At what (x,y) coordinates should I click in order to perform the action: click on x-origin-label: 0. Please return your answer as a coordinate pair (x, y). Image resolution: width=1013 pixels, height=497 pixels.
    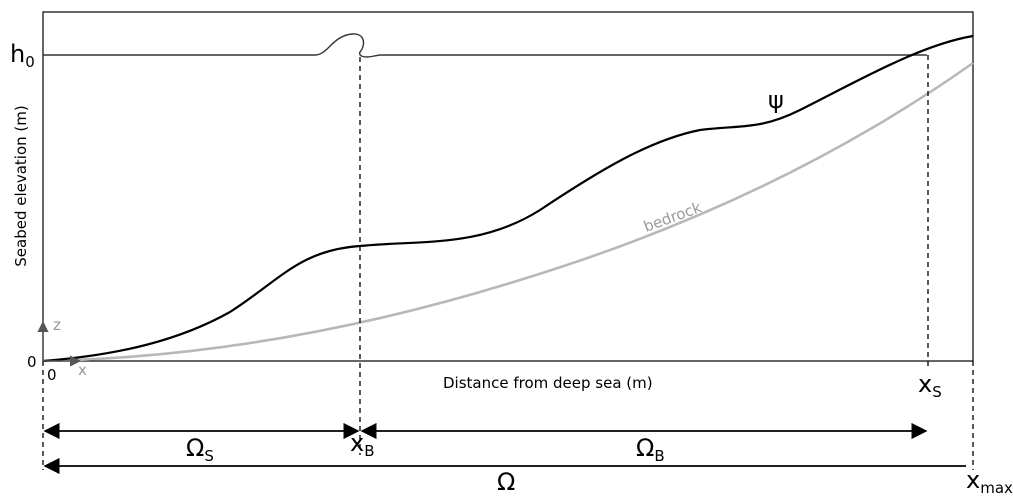
    Looking at the image, I should click on (52, 375).